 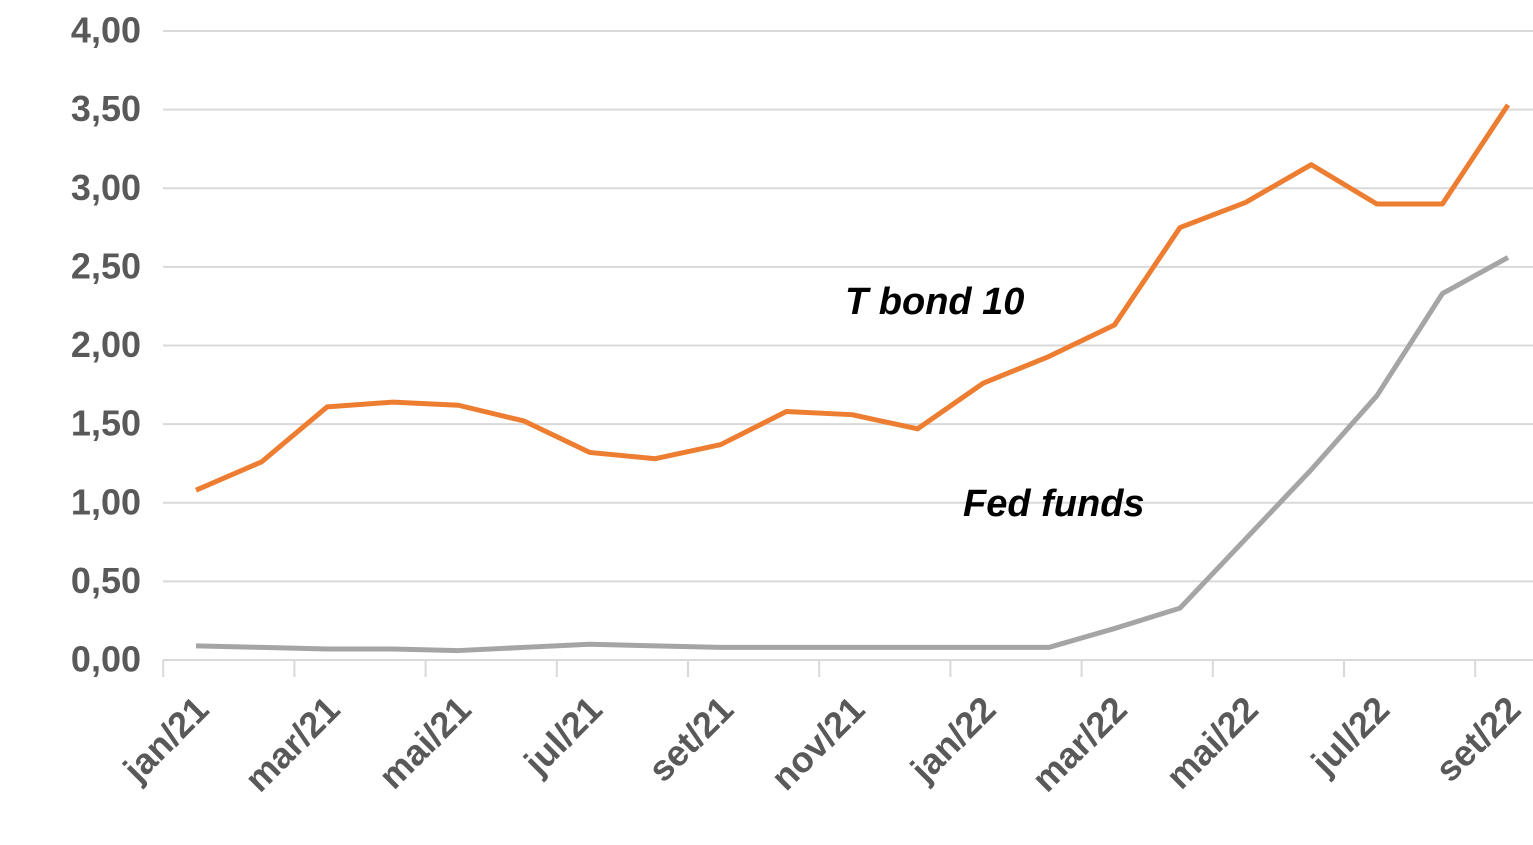 What do you see at coordinates (425, 742) in the screenshot?
I see `x-tick-label: mai/21` at bounding box center [425, 742].